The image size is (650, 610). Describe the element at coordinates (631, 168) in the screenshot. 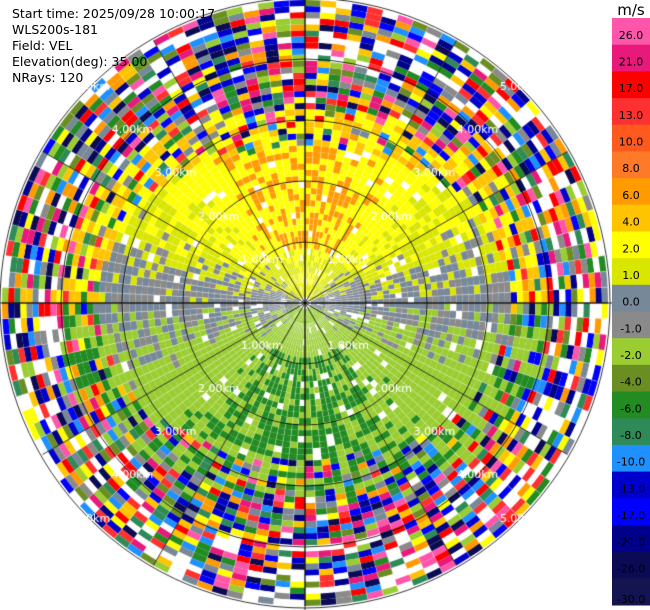

I see `colorbar-tick-label: 8.0` at that location.